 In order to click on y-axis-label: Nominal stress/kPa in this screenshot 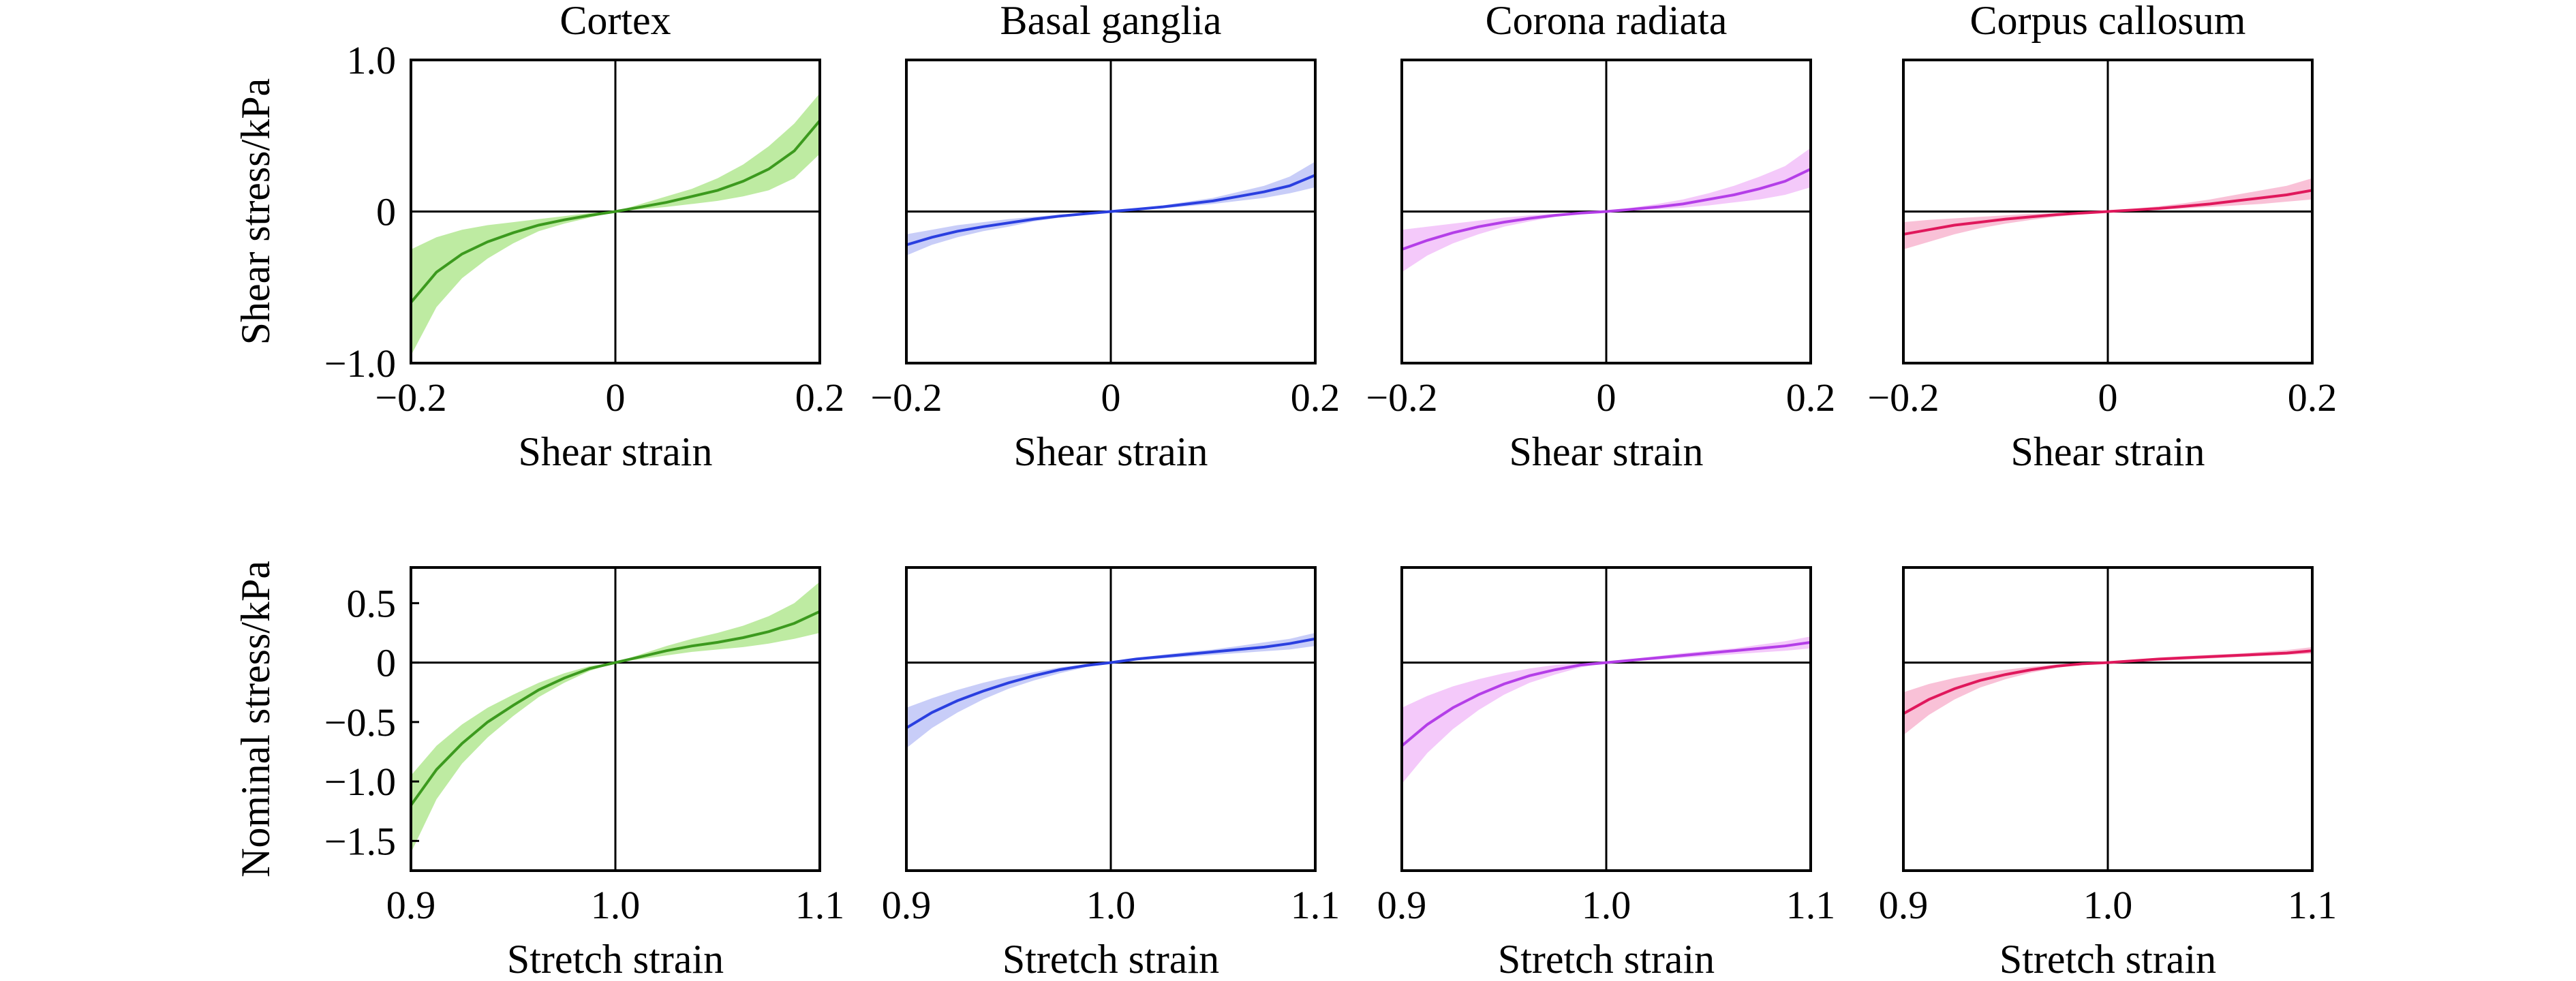, I will do `click(255, 719)`.